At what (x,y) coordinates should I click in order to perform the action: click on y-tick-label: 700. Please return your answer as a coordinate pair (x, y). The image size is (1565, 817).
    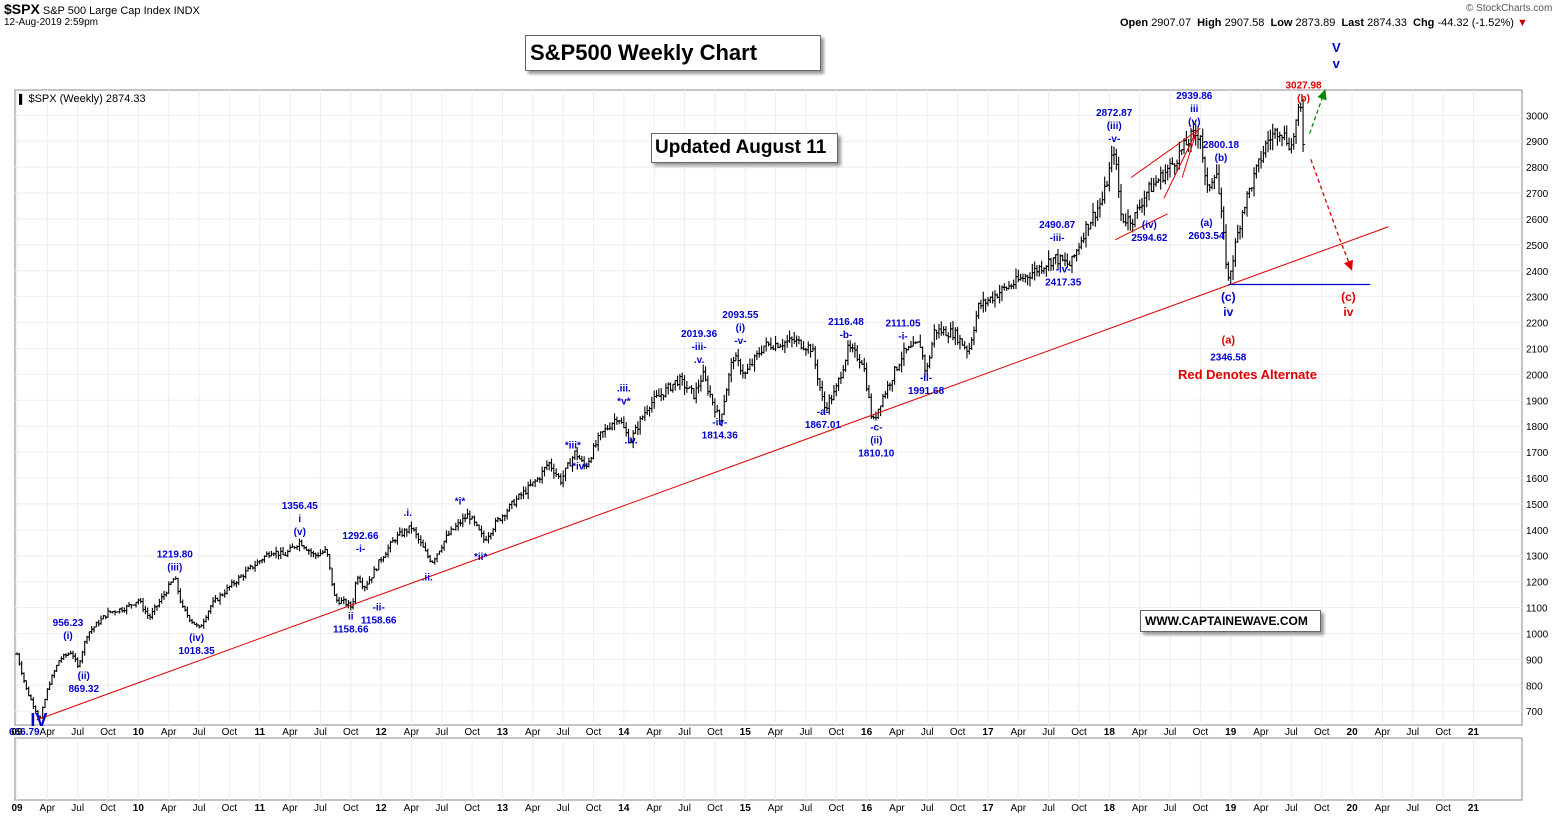
    Looking at the image, I should click on (1534, 712).